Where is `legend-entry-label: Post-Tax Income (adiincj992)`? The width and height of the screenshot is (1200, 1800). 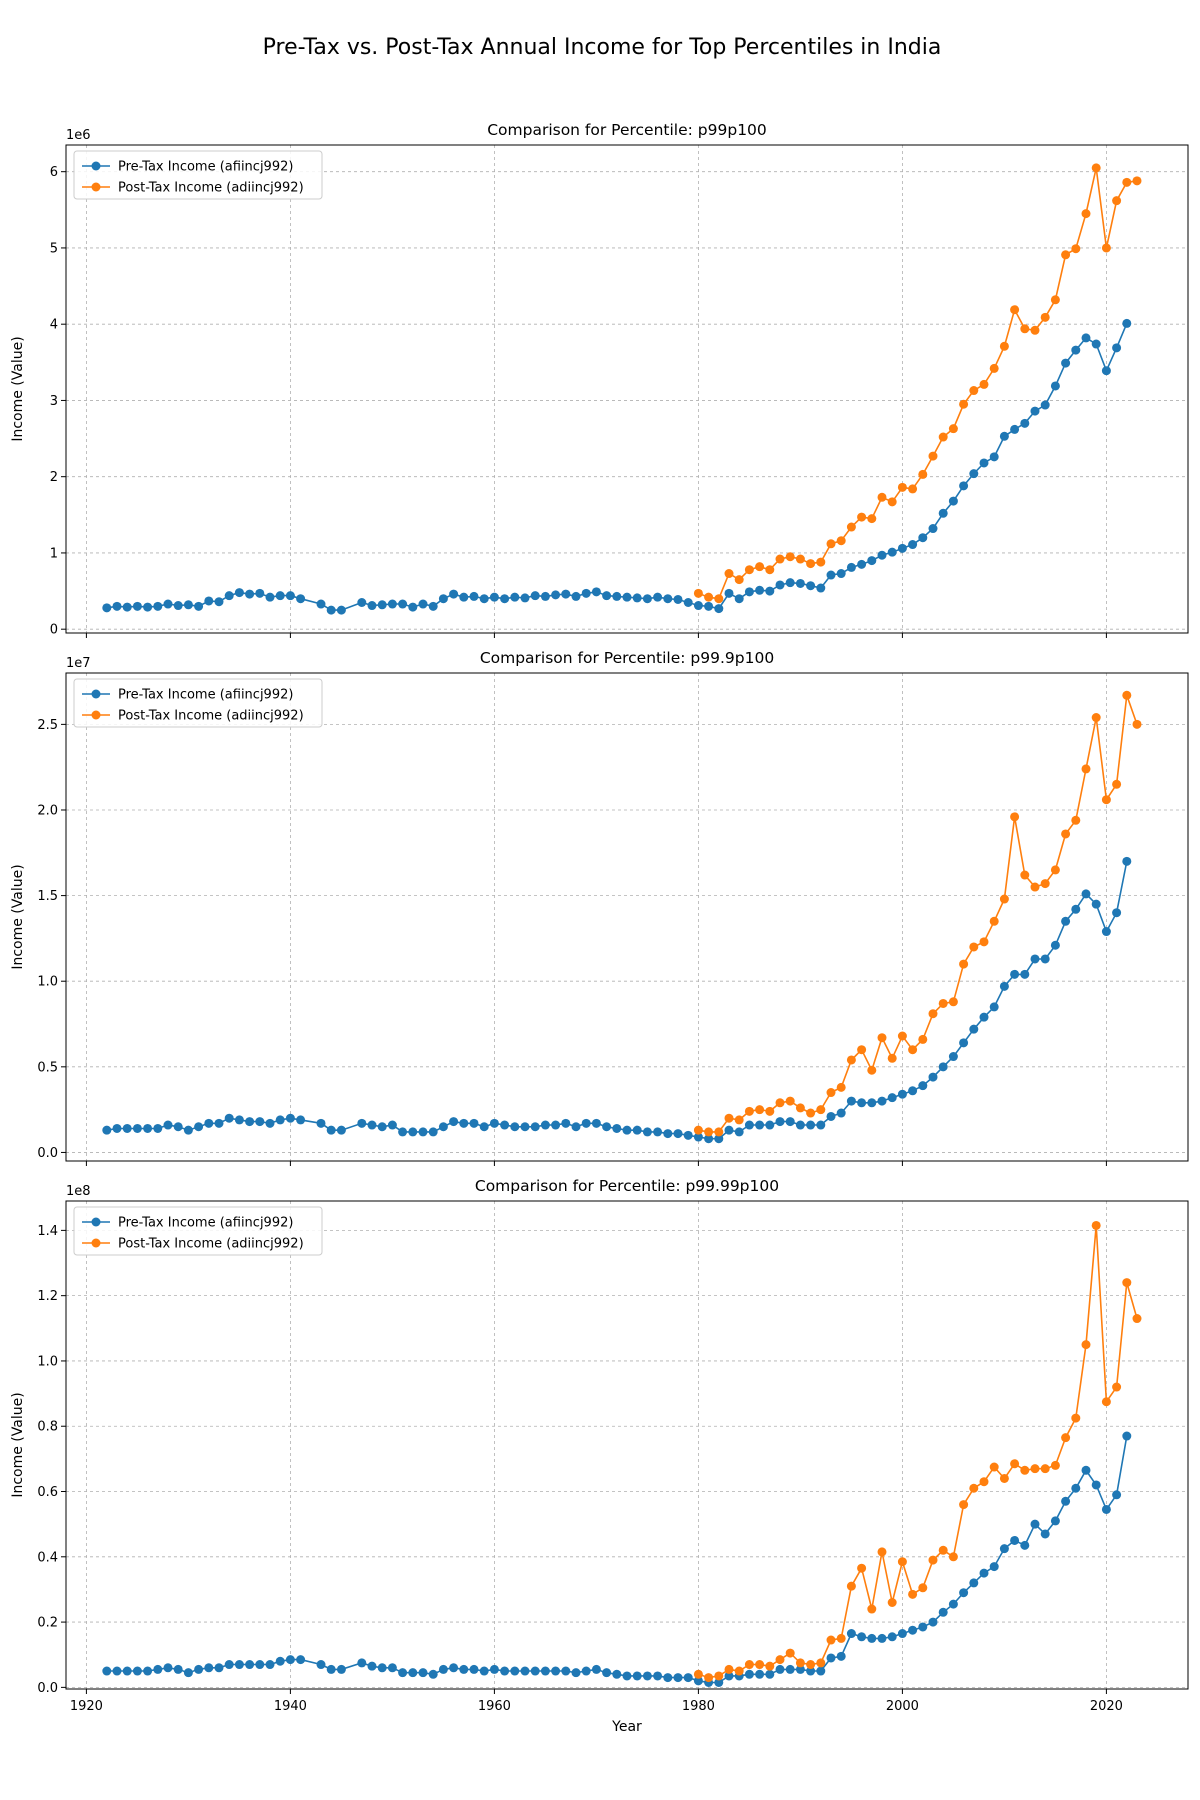
legend-entry-label: Post-Tax Income (adiincj992) is located at coordinates (211, 1244).